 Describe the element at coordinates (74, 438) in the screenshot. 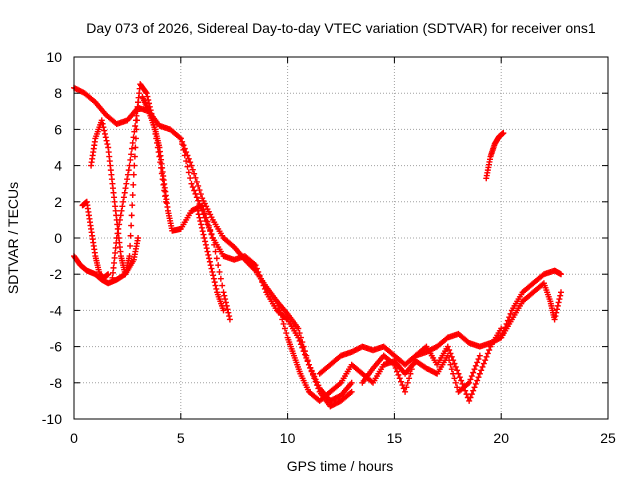

I see `x-tick-label: 0` at that location.